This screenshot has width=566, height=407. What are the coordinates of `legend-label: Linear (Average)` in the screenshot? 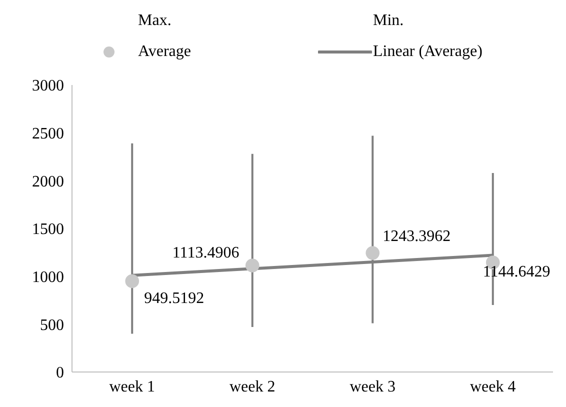 It's located at (427, 52).